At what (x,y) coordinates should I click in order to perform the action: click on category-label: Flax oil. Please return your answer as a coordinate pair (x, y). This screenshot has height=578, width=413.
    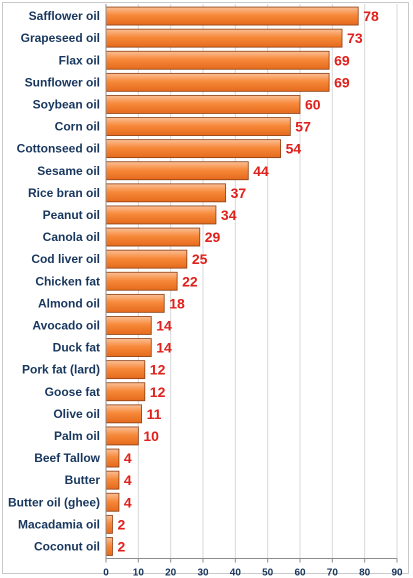
    Looking at the image, I should click on (79, 60).